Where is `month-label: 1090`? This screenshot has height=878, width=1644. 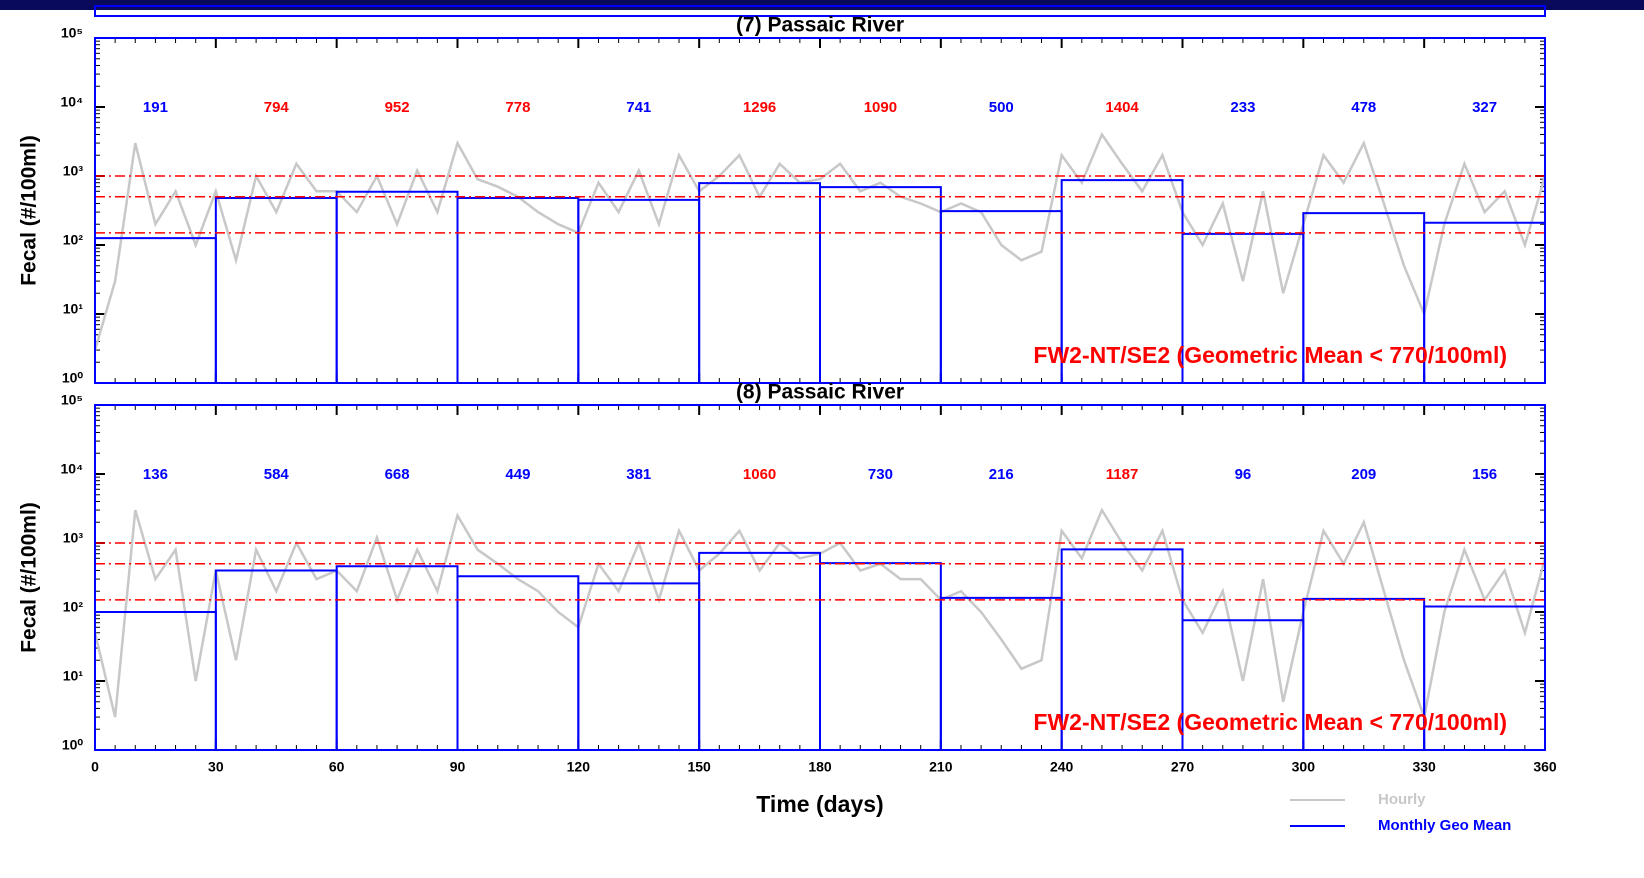 month-label: 1090 is located at coordinates (880, 107).